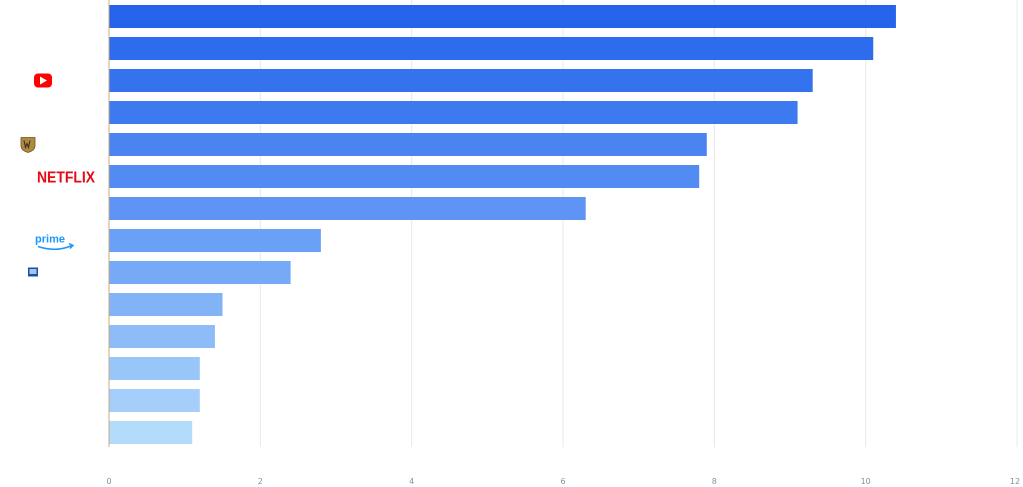 The height and width of the screenshot is (487, 1023). Describe the element at coordinates (108, 481) in the screenshot. I see `x-tick-label: 0` at that location.